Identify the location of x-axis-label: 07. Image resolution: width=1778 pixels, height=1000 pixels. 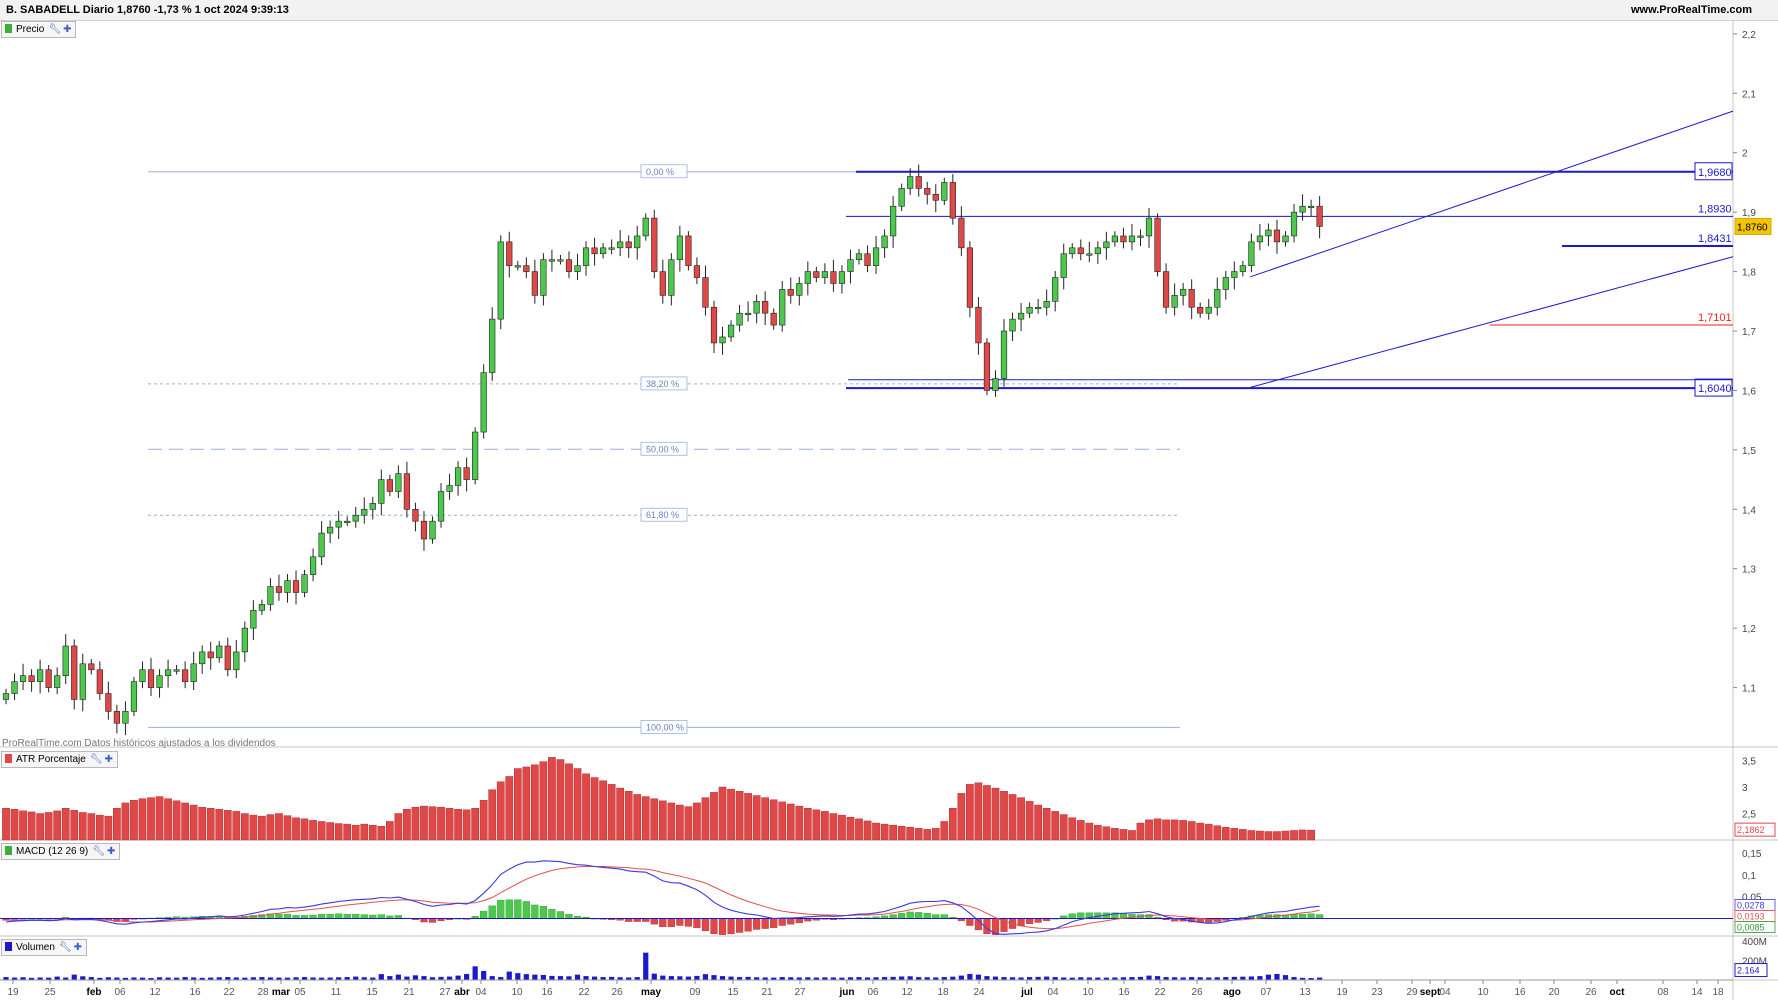
(1266, 992).